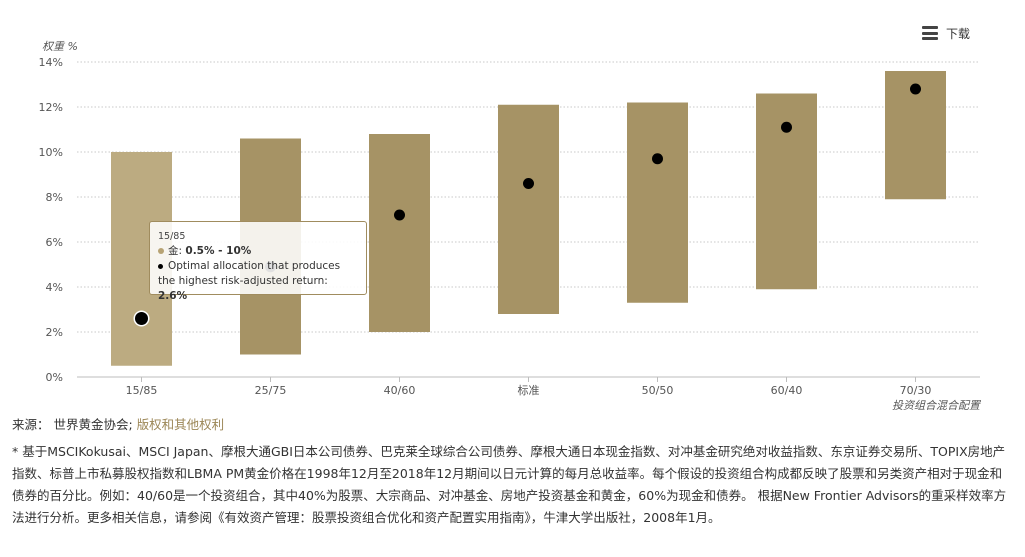 This screenshot has width=1025, height=557. I want to click on tooltip-range-value: 0.5% - 10%, so click(218, 251).